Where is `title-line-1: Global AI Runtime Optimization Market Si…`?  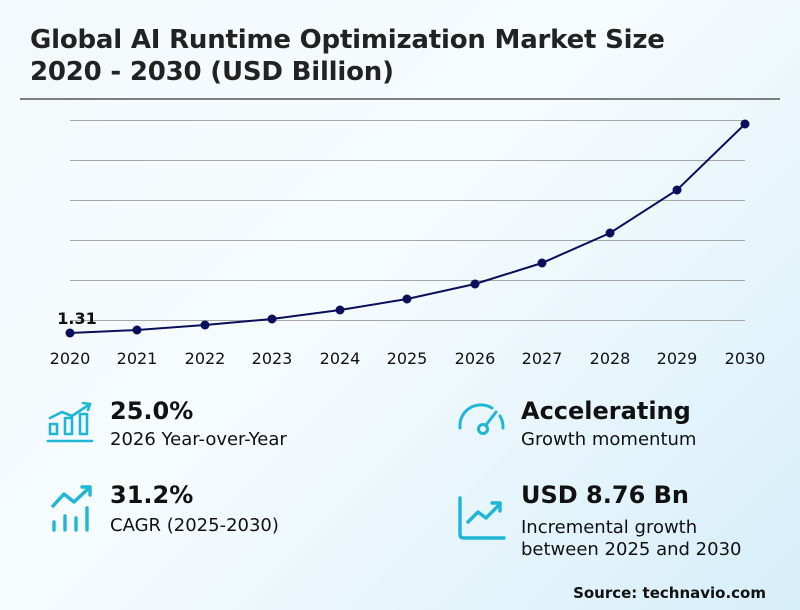
title-line-1: Global AI Runtime Optimization Market Si… is located at coordinates (347, 40).